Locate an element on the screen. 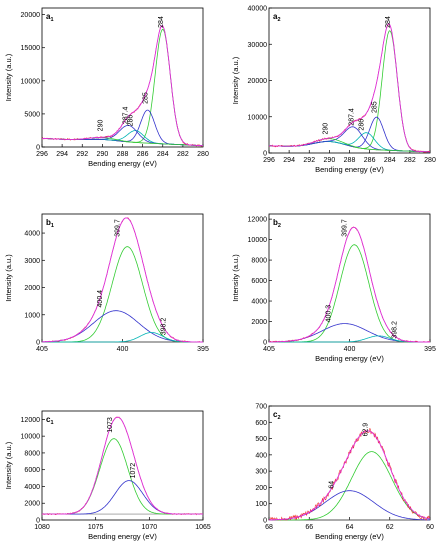 Image resolution: width=438 pixels, height=550 pixels. y-tick-label: 500 is located at coordinates (261, 439).